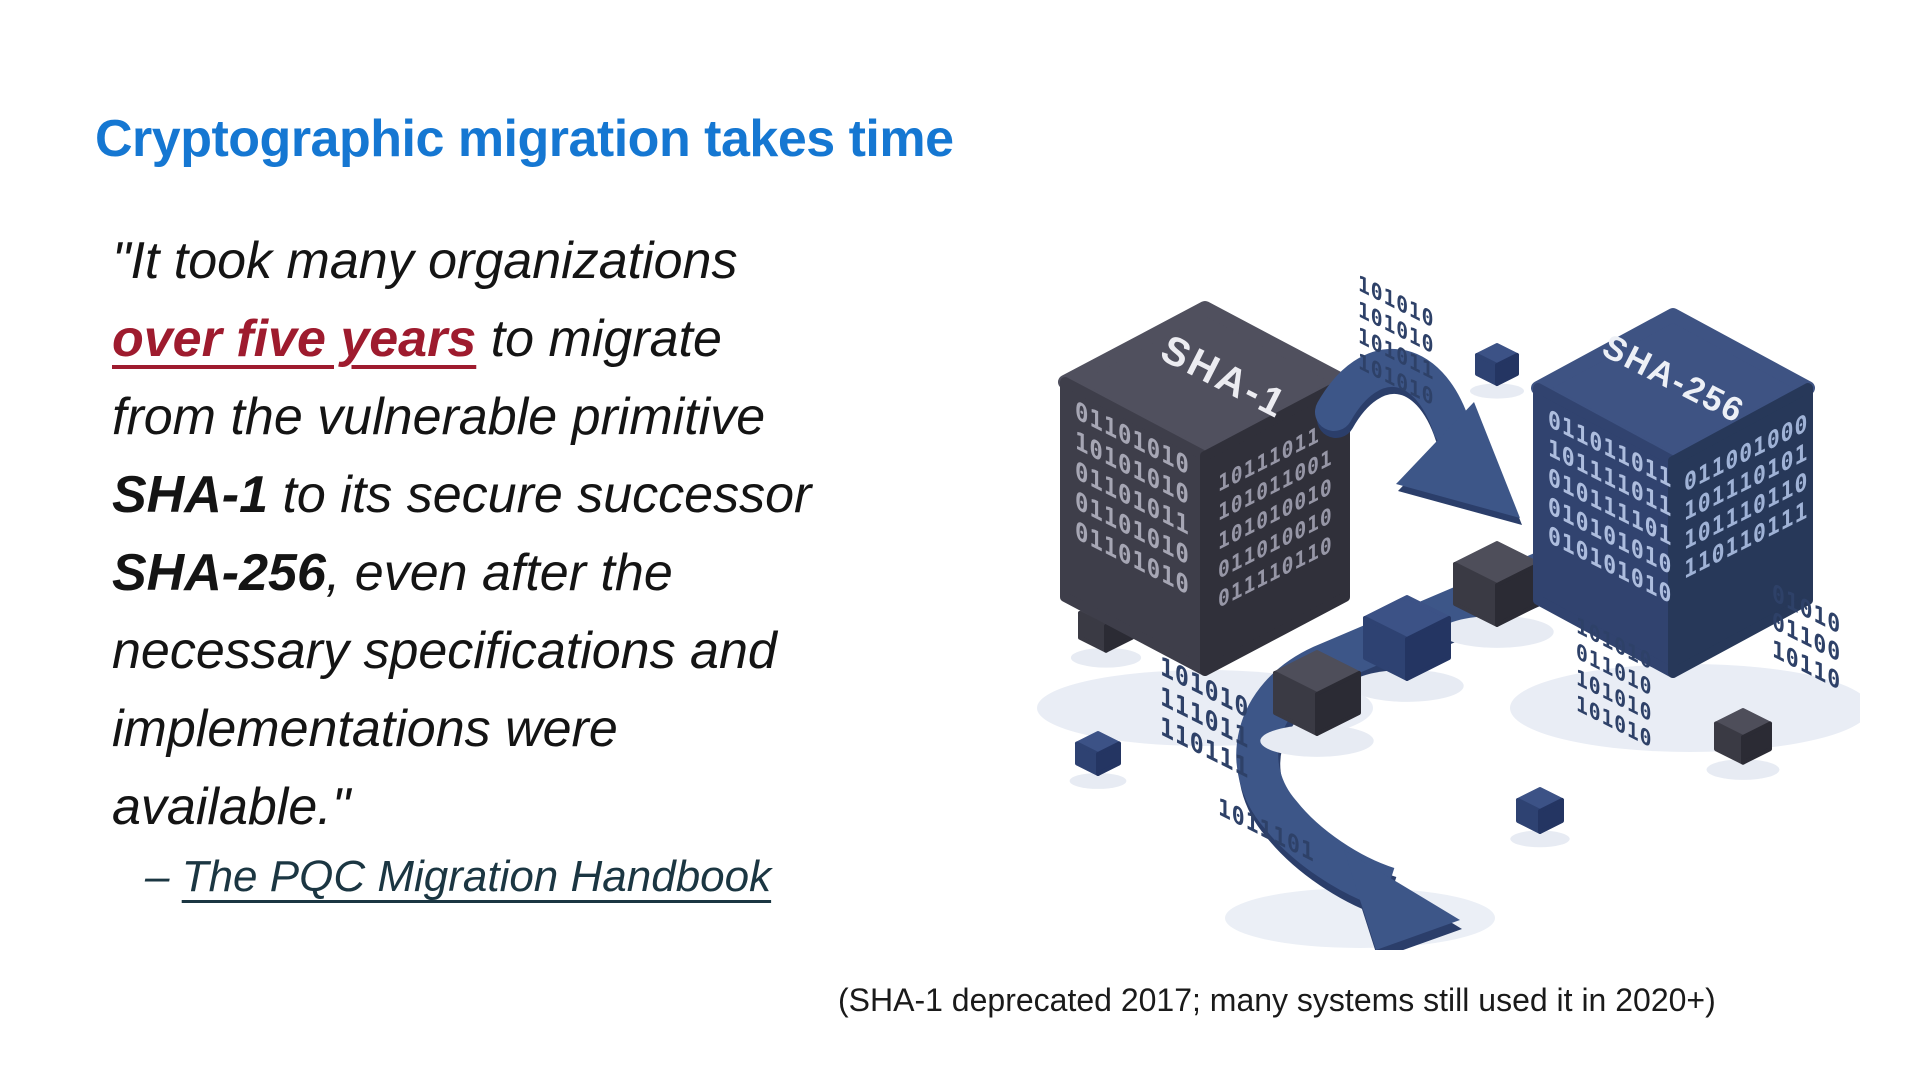 The image size is (1920, 1080). What do you see at coordinates (1458, 460) in the screenshot?
I see `migration-arrowhead` at bounding box center [1458, 460].